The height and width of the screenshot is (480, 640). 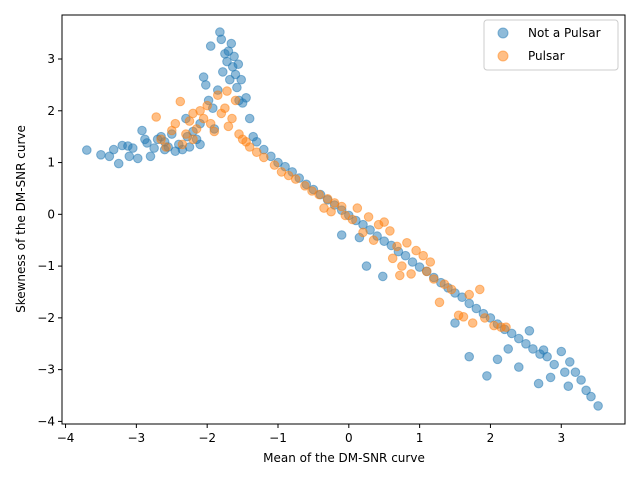 I want to click on x-tick-label: −2, so click(x=207, y=438).